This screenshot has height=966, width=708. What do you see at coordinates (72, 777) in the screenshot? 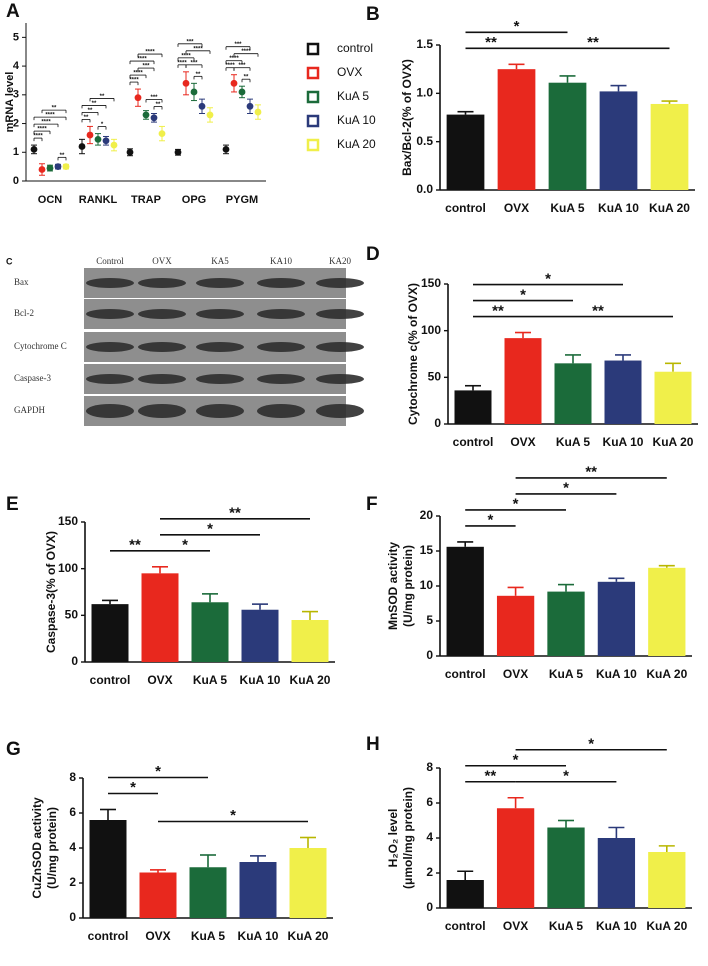
I see `y-tick-label: 8` at bounding box center [72, 777].